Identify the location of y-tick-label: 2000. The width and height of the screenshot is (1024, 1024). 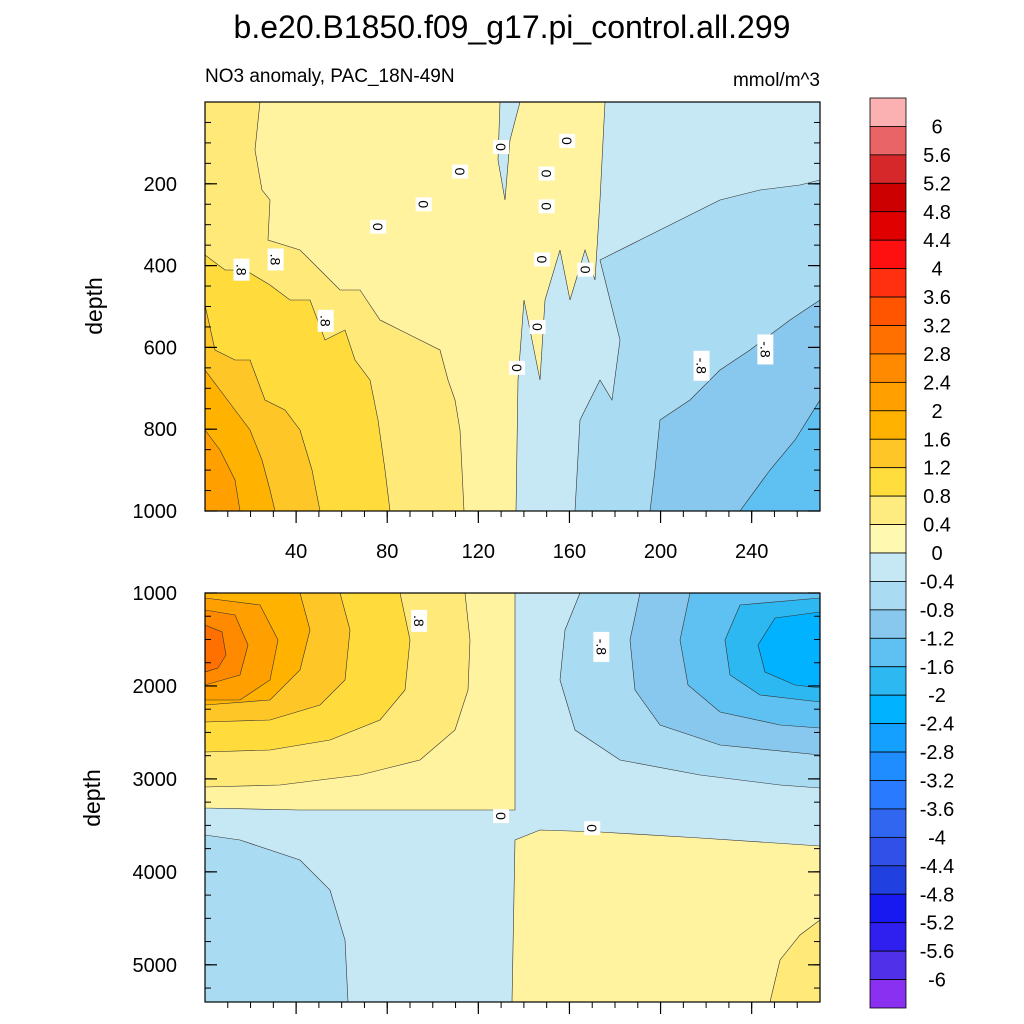
(155, 687).